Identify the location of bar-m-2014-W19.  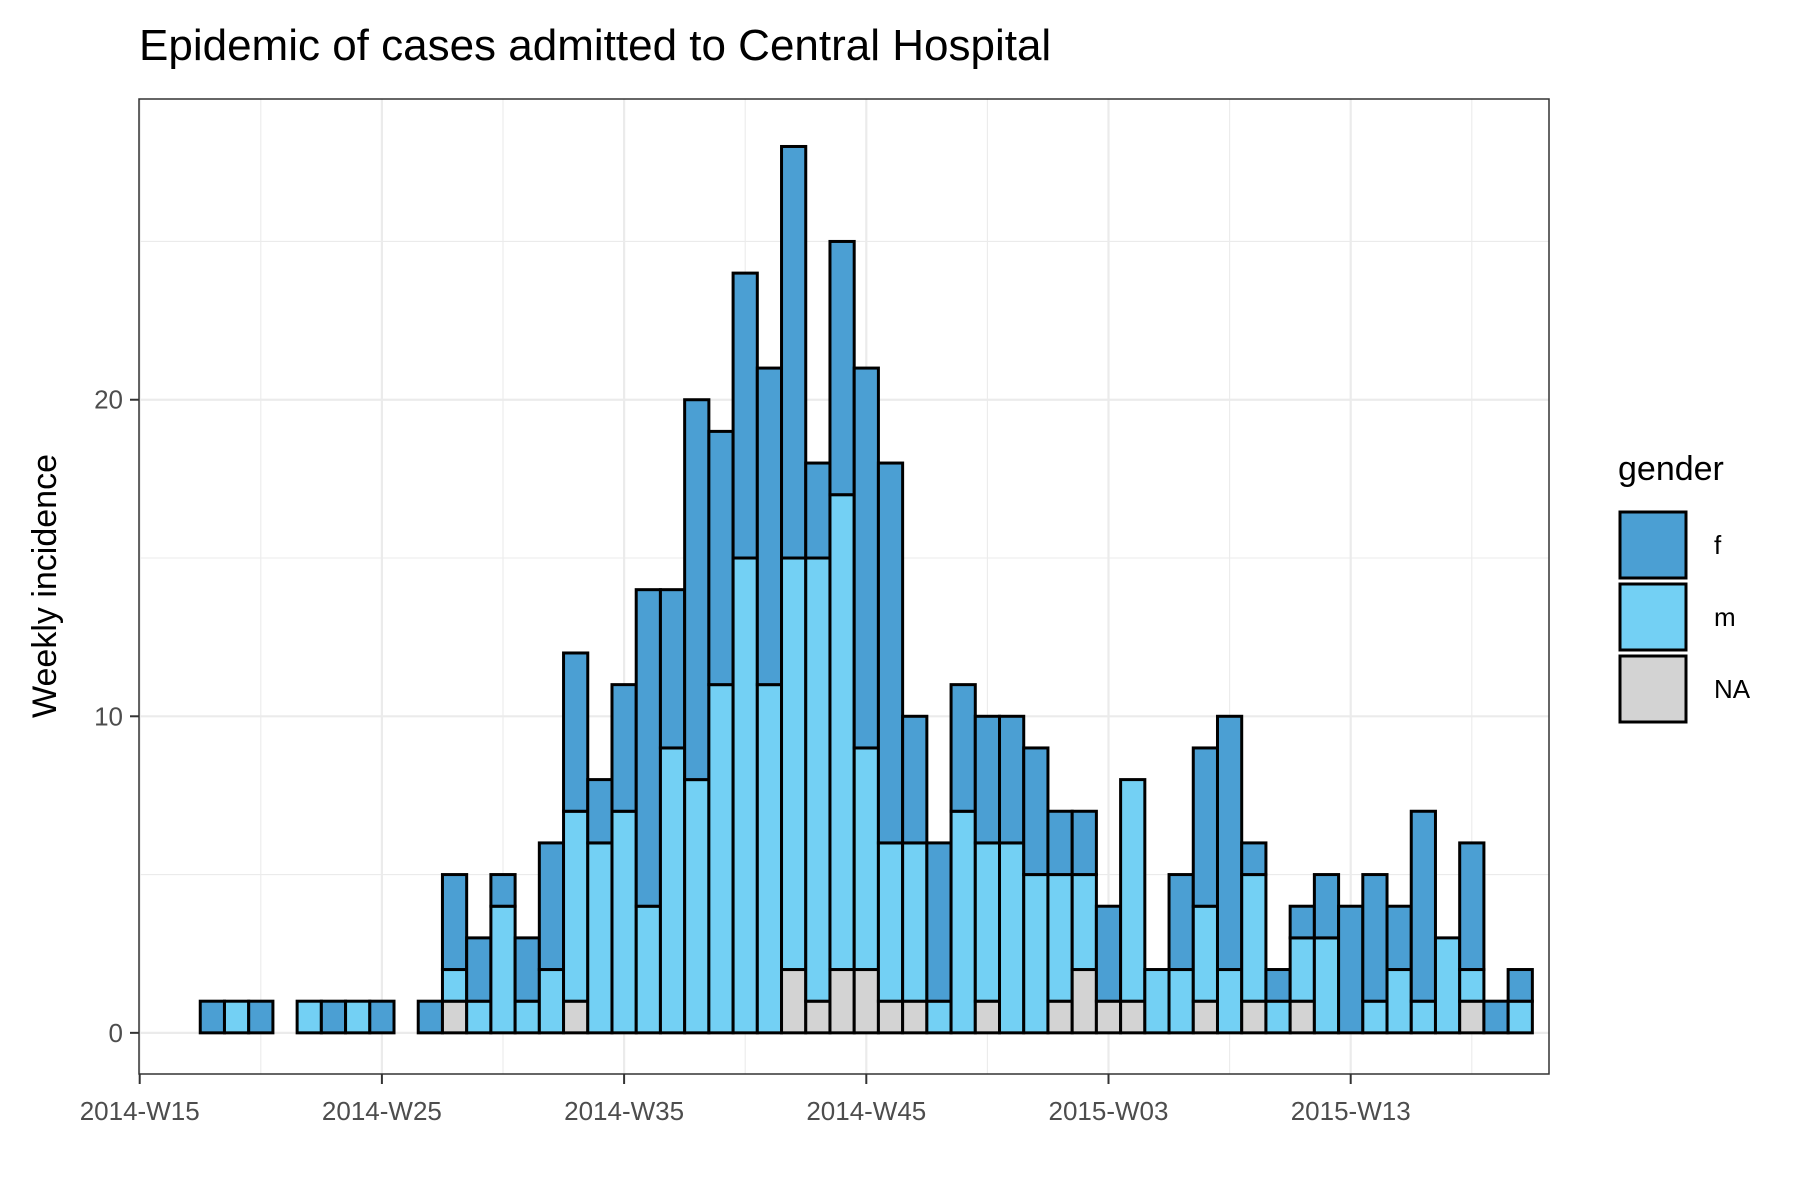
(236, 1017).